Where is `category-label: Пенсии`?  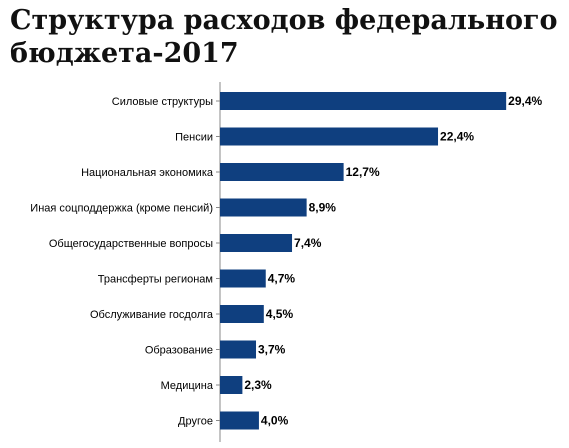
category-label: Пенсии is located at coordinates (194, 138).